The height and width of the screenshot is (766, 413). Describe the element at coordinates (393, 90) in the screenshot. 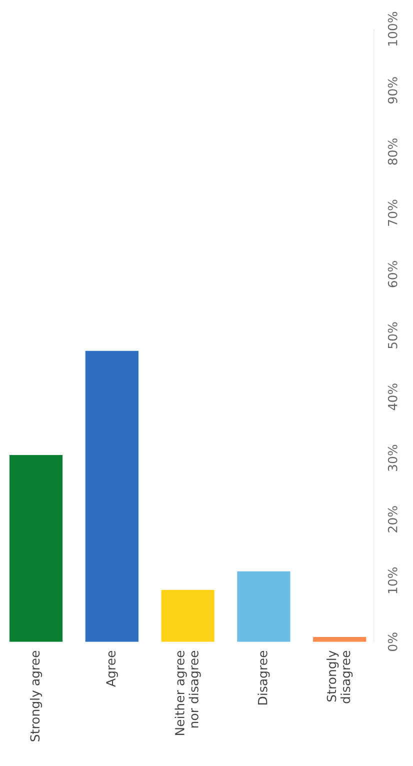

I see `y-tick-label: 90%` at that location.